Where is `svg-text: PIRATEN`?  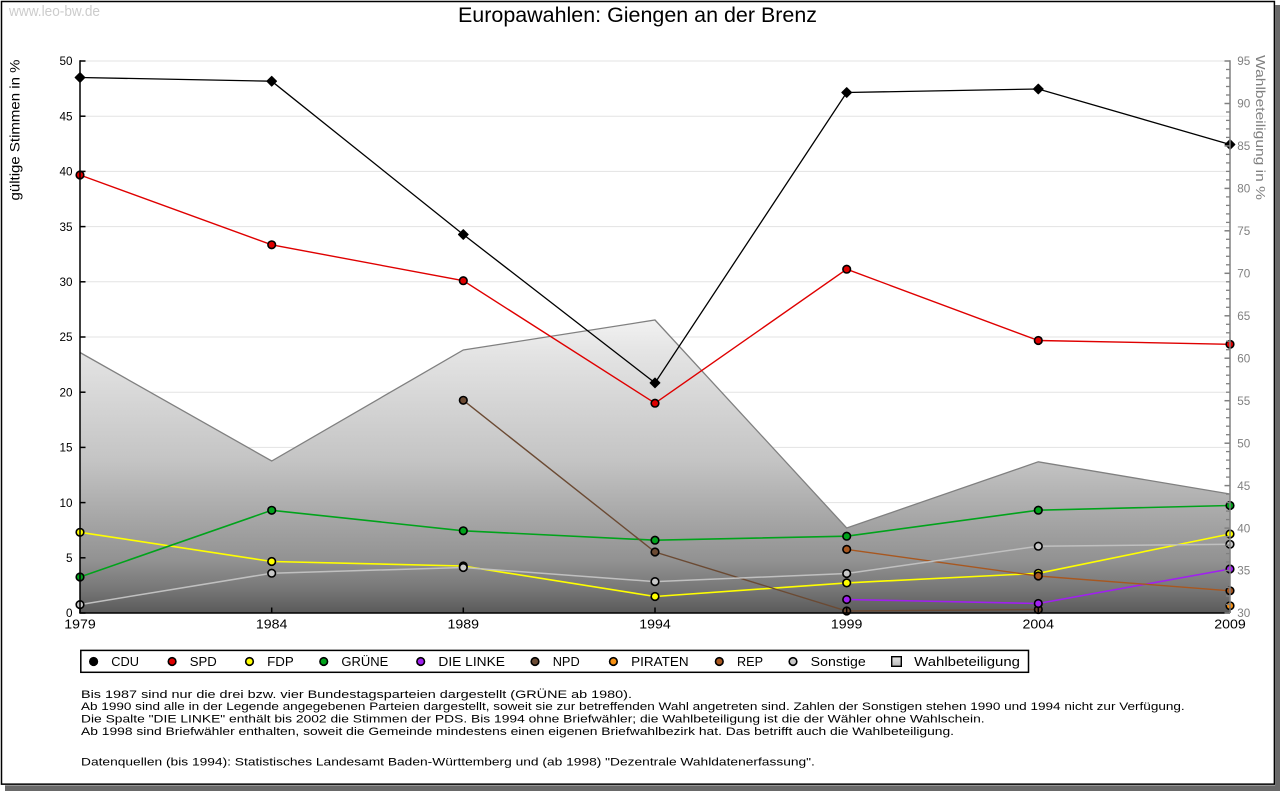 svg-text: PIRATEN is located at coordinates (660, 661).